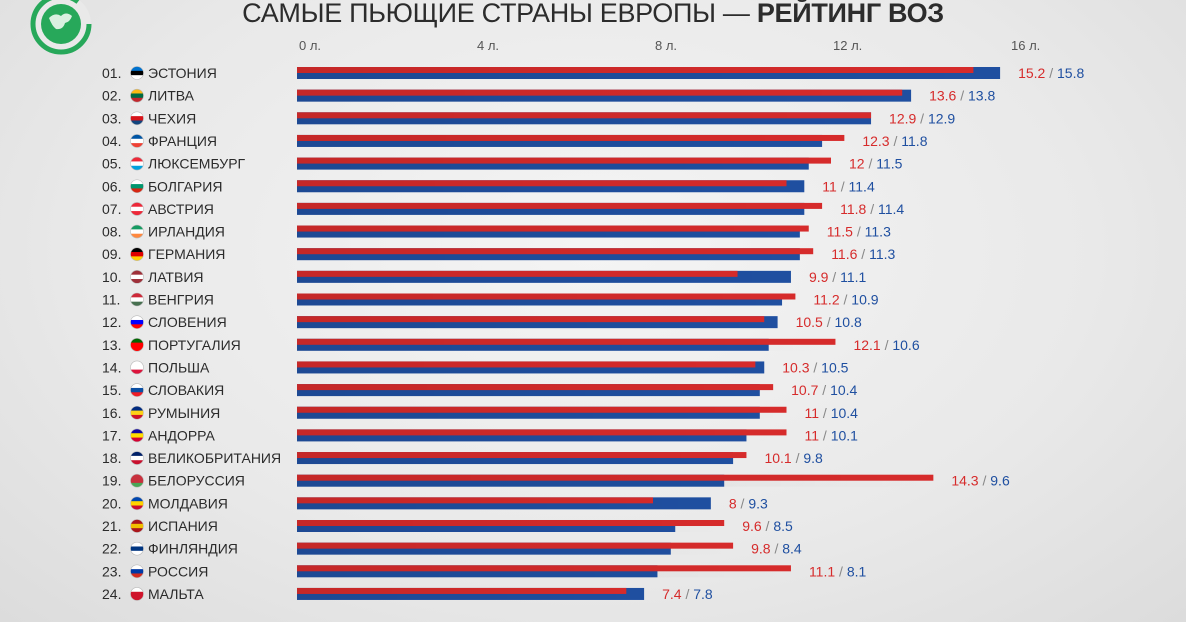 Image resolution: width=1186 pixels, height=622 pixels. Describe the element at coordinates (186, 390) in the screenshot. I see `row-country: СЛОВАКИЯ` at that location.